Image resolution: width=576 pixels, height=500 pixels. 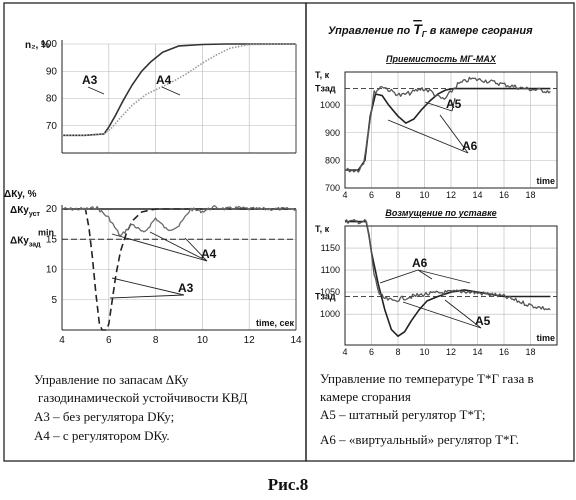 What do you see at coordinates (52, 209) in the screenshot?
I see `y-tick-label: 20` at bounding box center [52, 209].